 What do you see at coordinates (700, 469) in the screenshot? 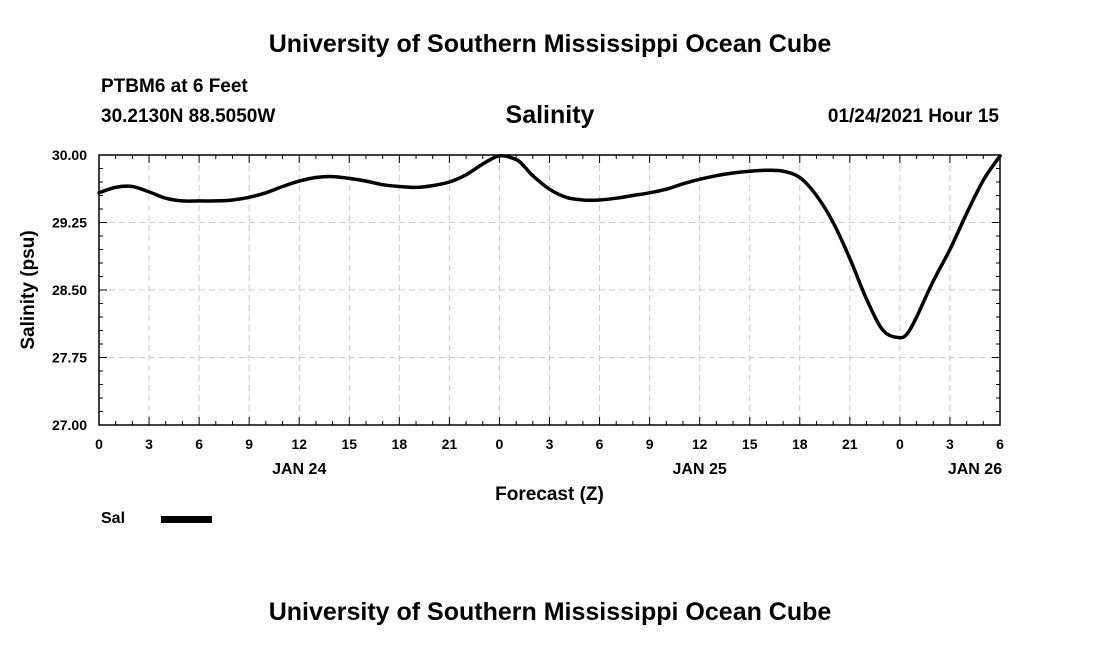
I see `day-label: JAN 25` at bounding box center [700, 469].